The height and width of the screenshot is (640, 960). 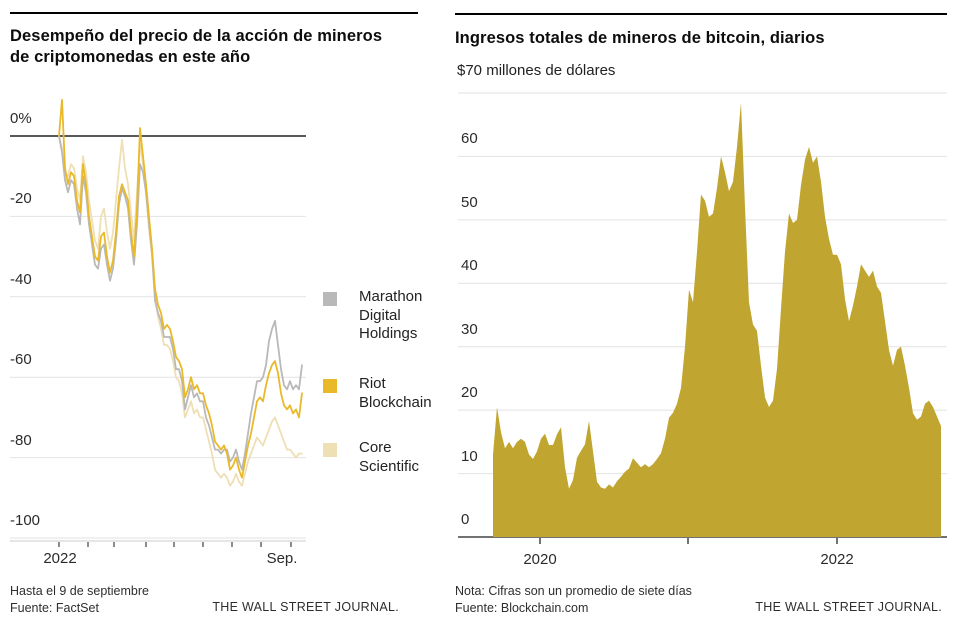 I want to click on legend-item-core: Core Scientific, so click(x=385, y=457).